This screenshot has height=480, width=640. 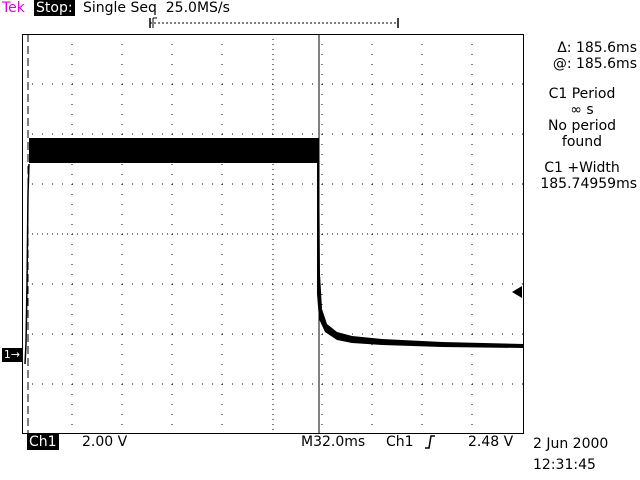 I want to click on width-value: 185.74959ms, so click(x=588, y=184).